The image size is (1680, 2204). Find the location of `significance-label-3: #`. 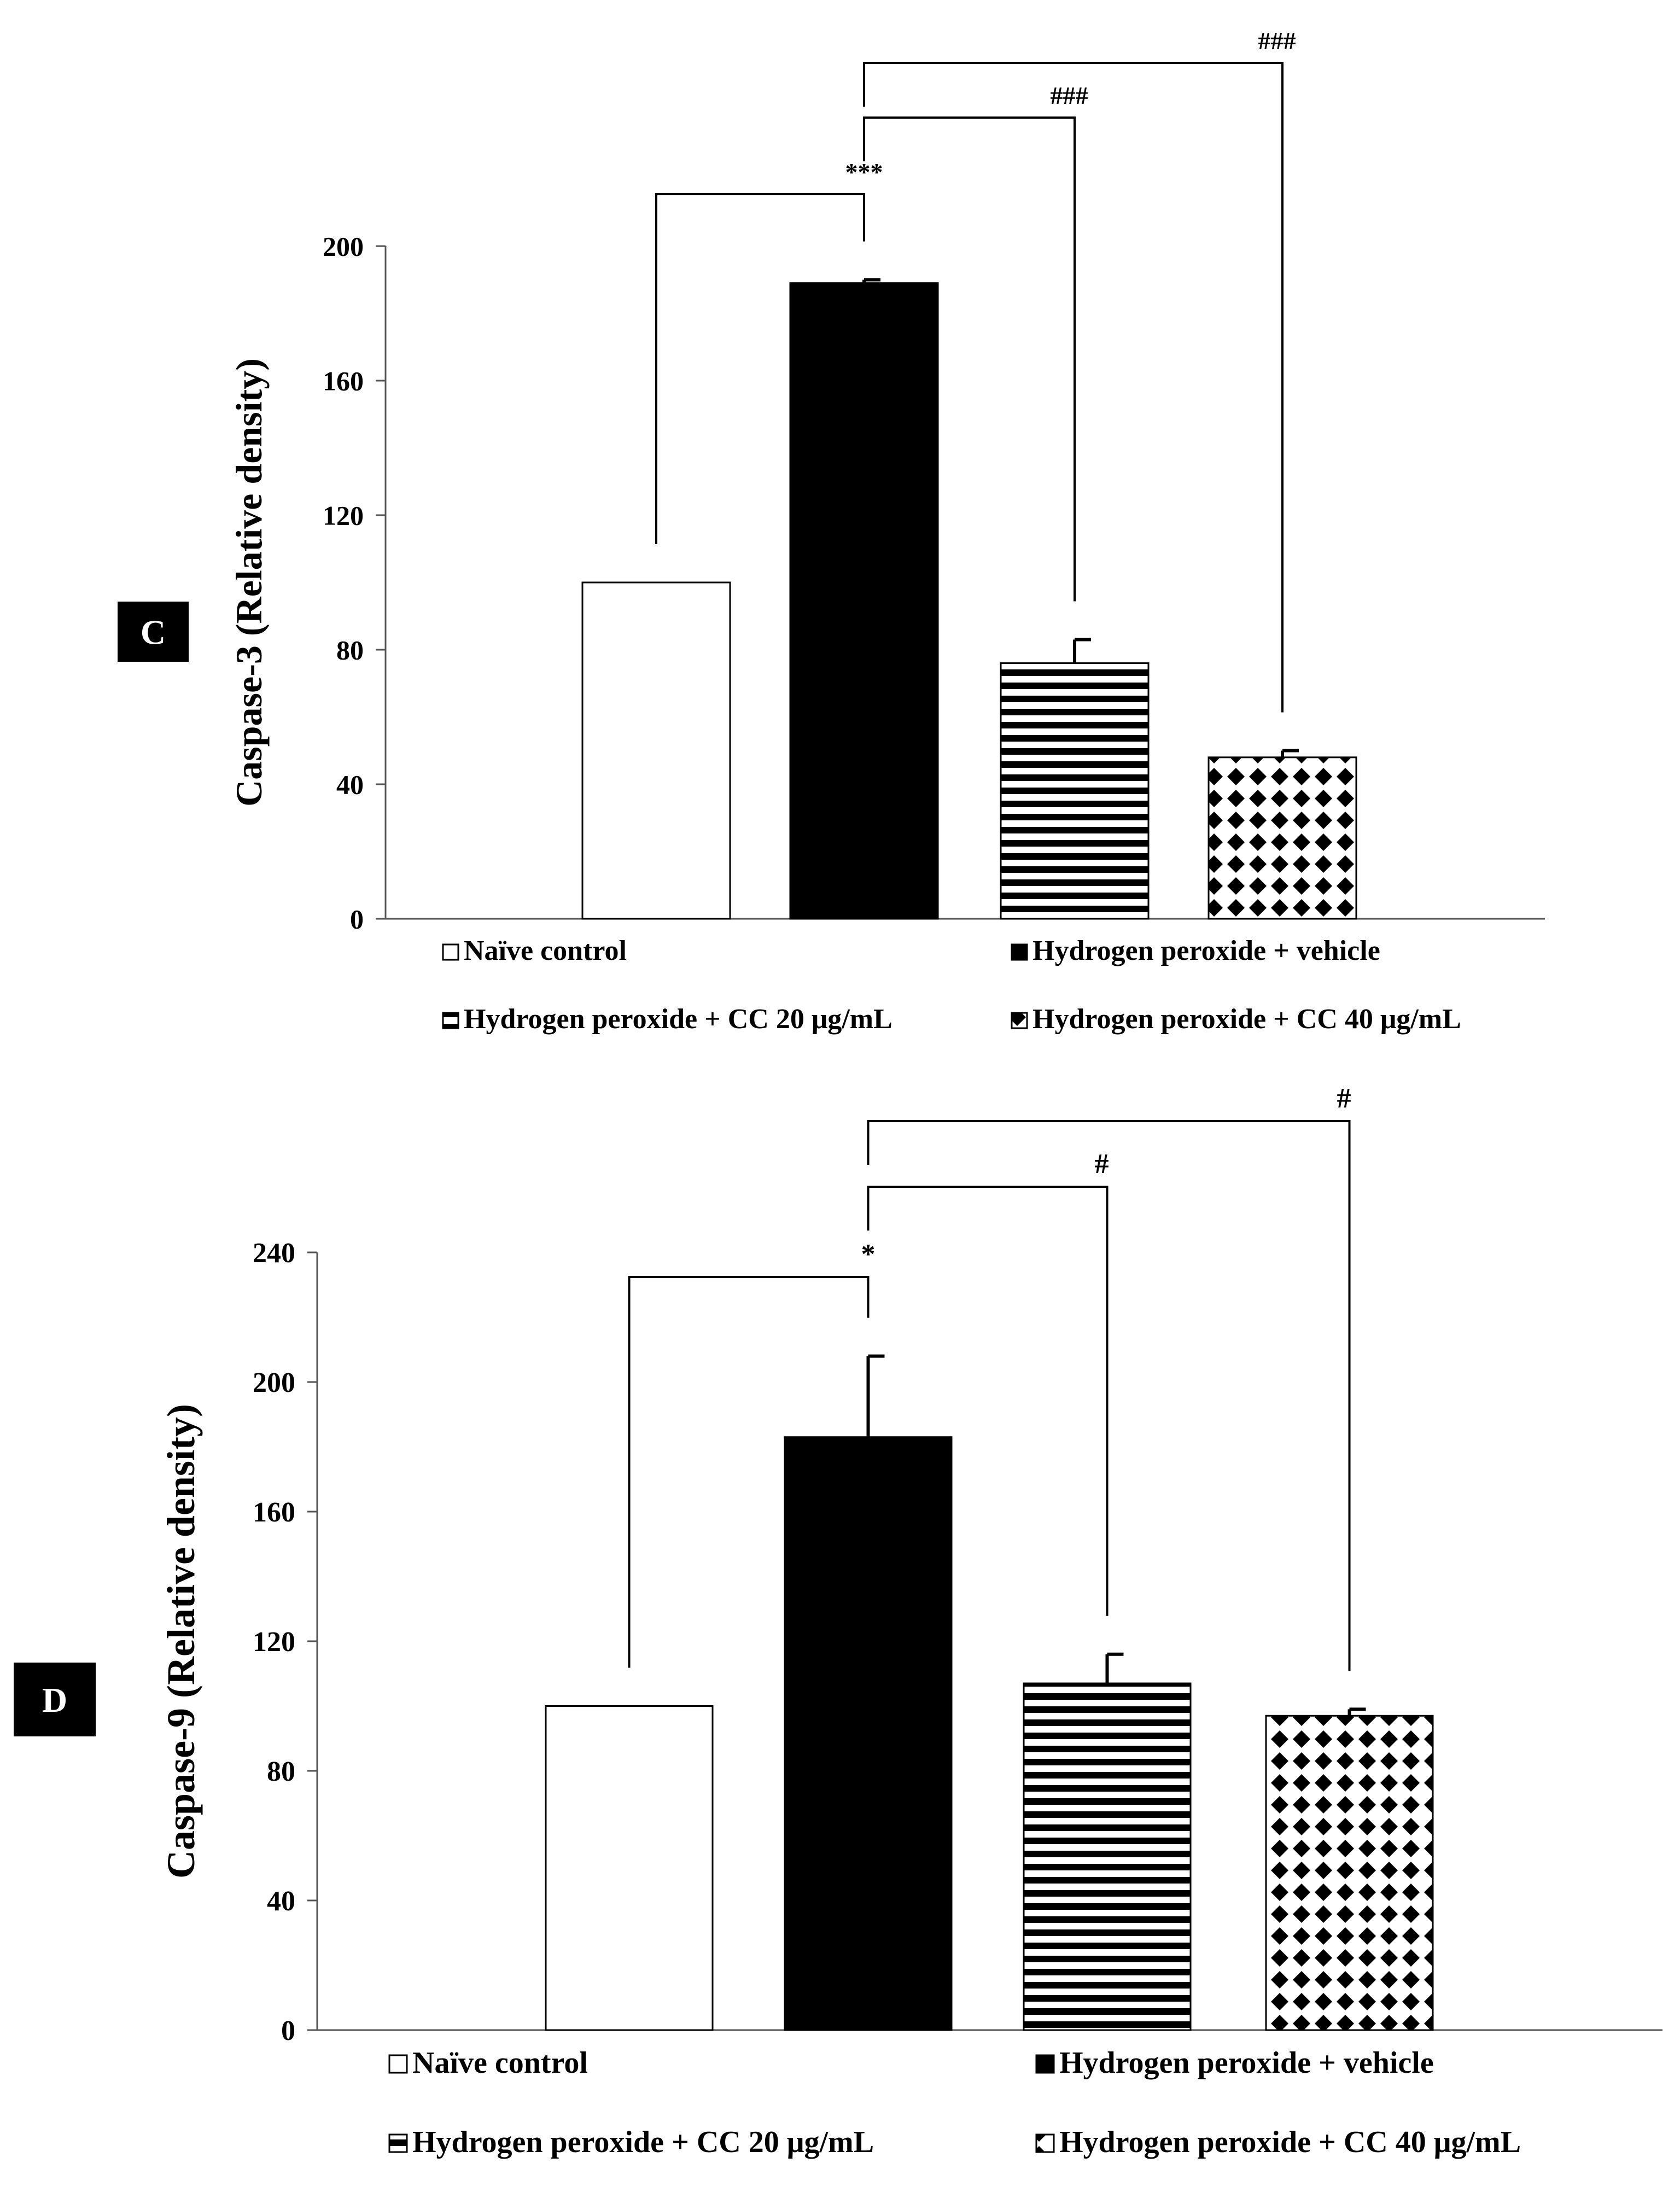

significance-label-3: # is located at coordinates (1344, 1098).